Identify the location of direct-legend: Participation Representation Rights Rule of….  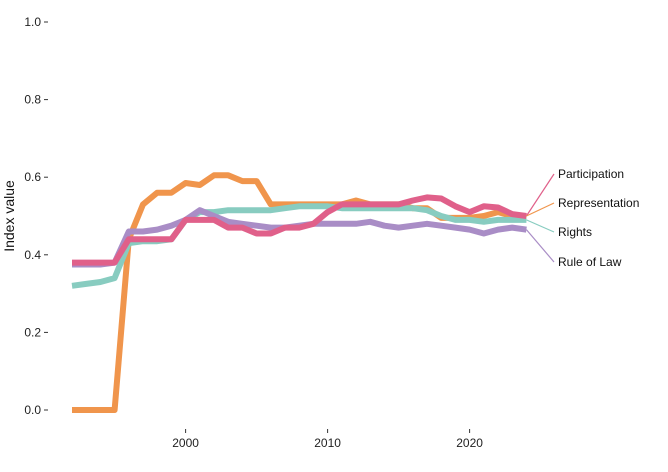
(582, 218).